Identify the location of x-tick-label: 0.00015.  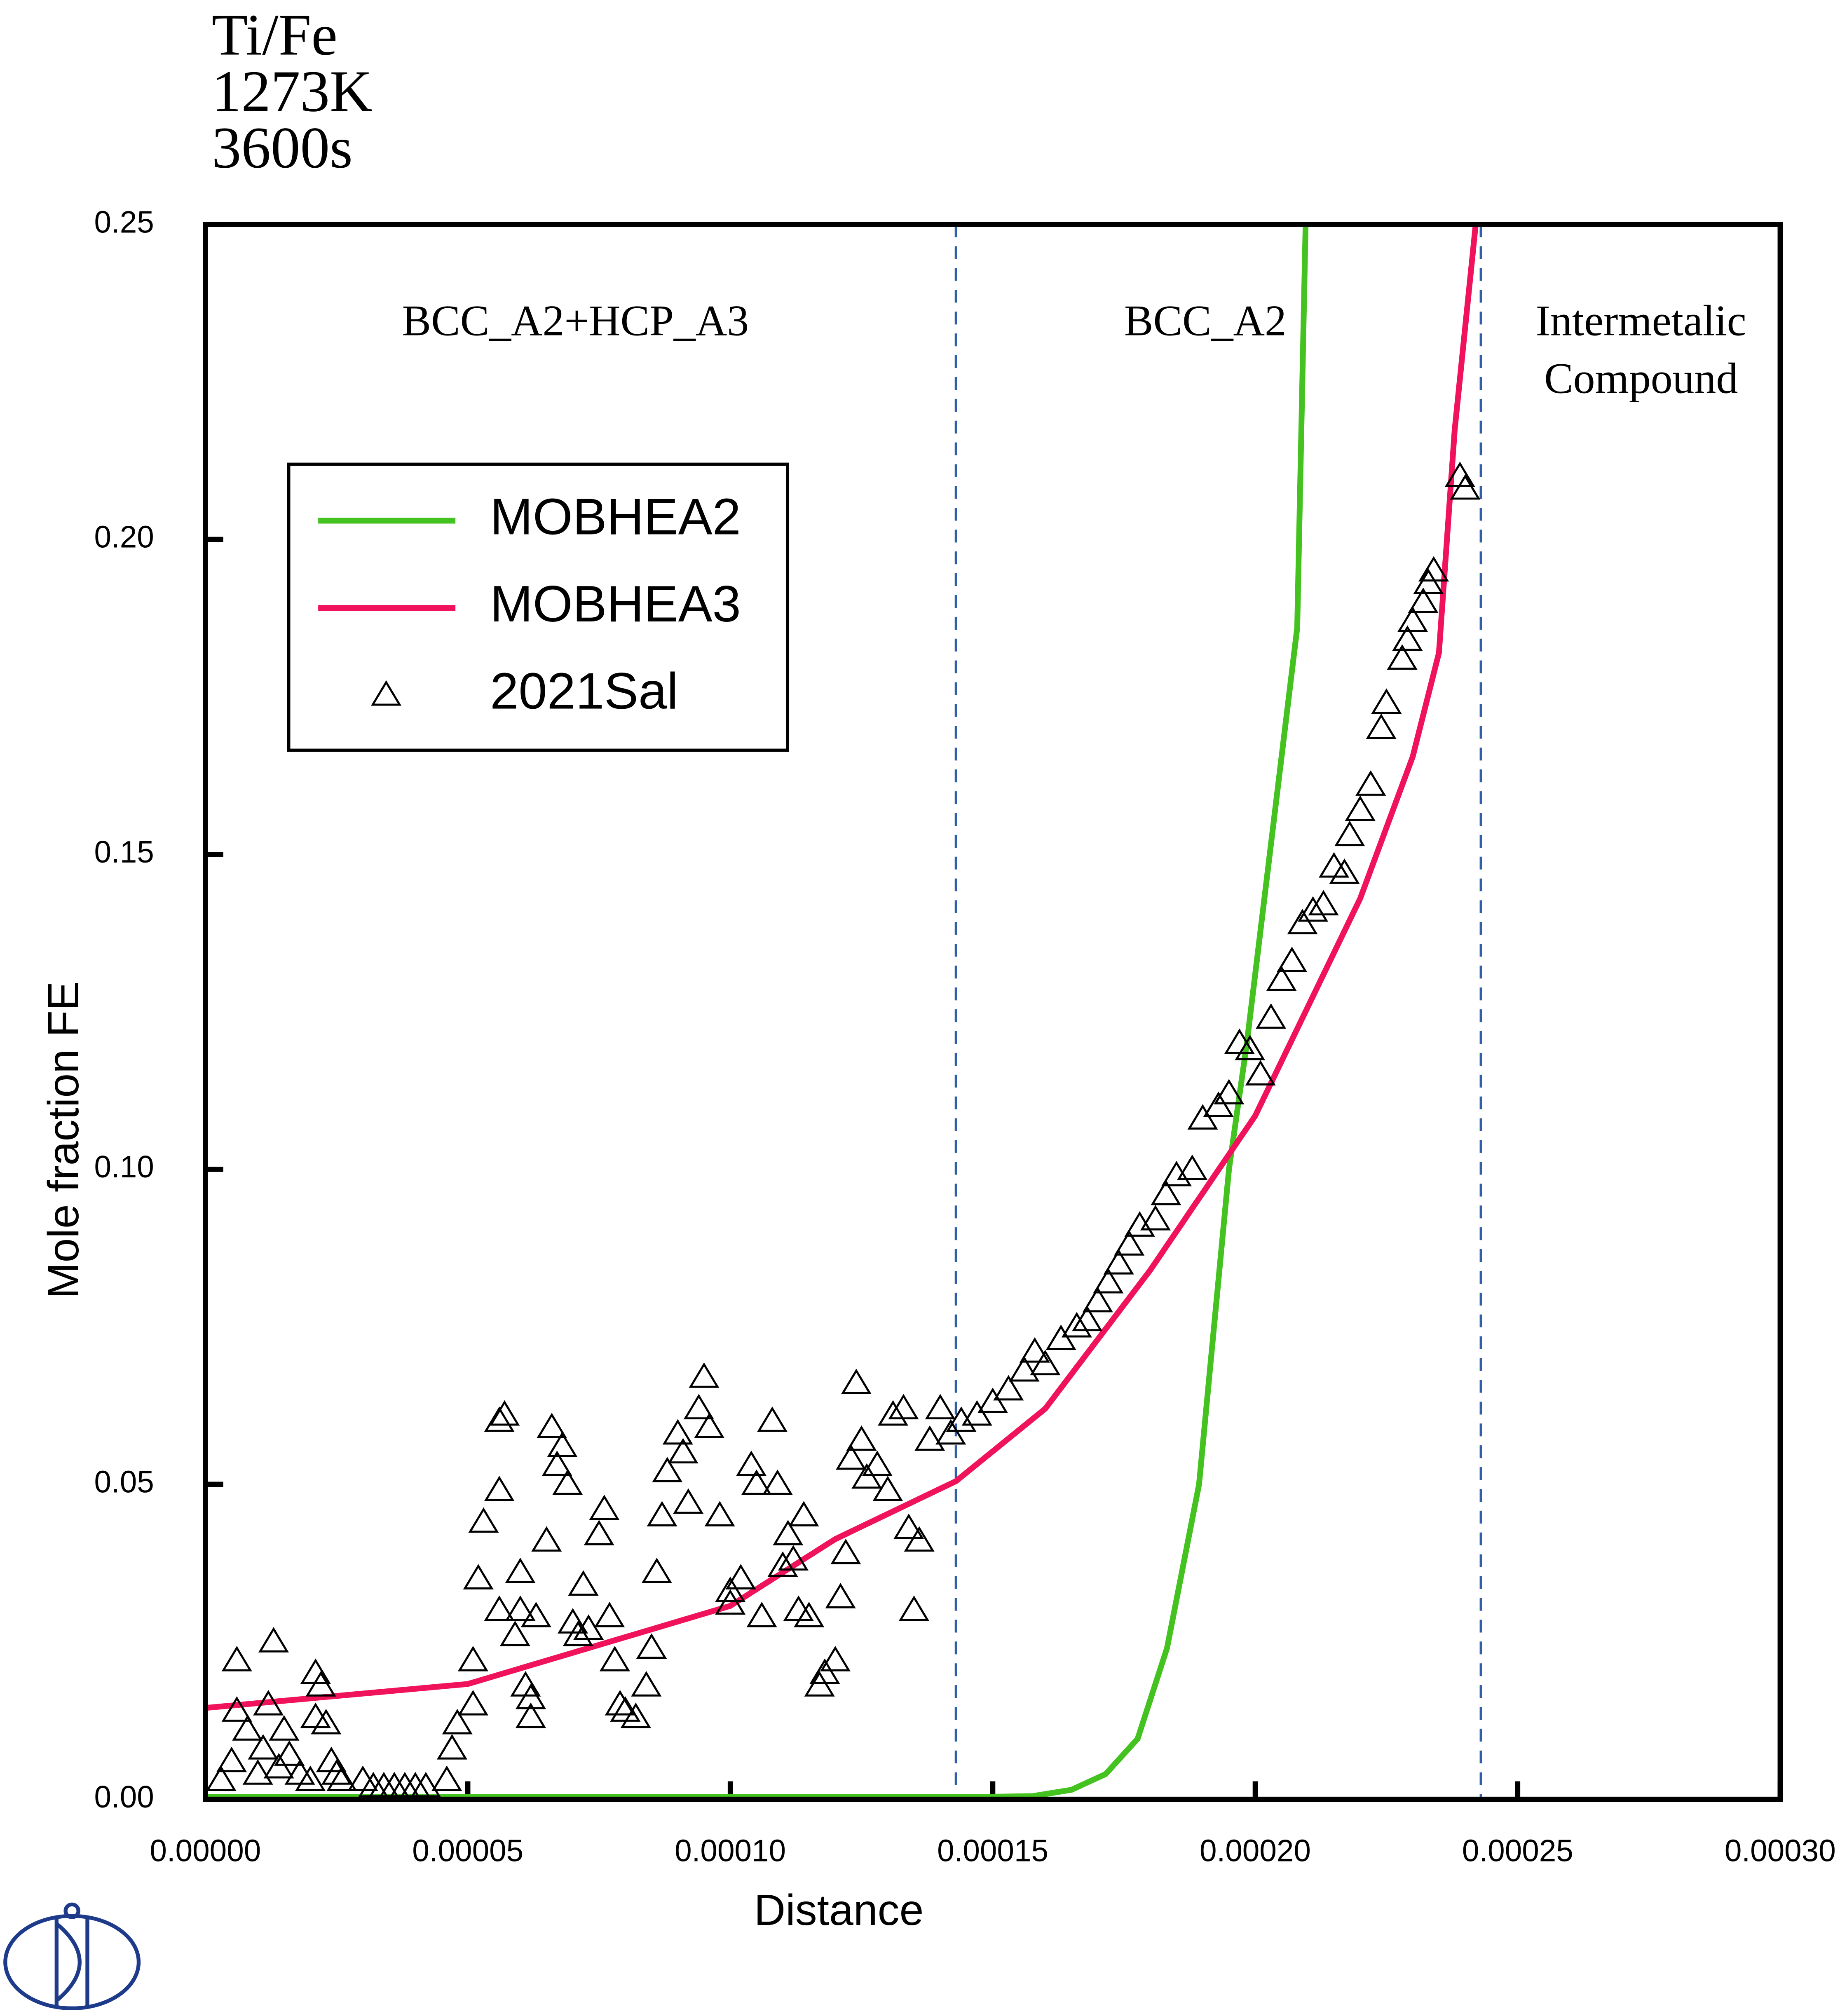
(992, 1850).